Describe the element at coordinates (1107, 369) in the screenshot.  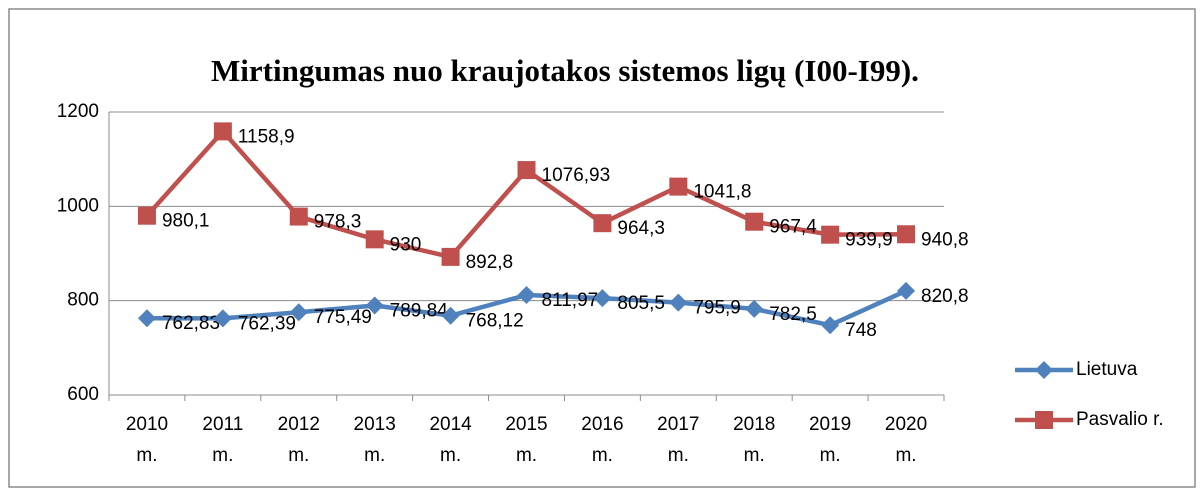
I see `legend-label: Lietuva` at that location.